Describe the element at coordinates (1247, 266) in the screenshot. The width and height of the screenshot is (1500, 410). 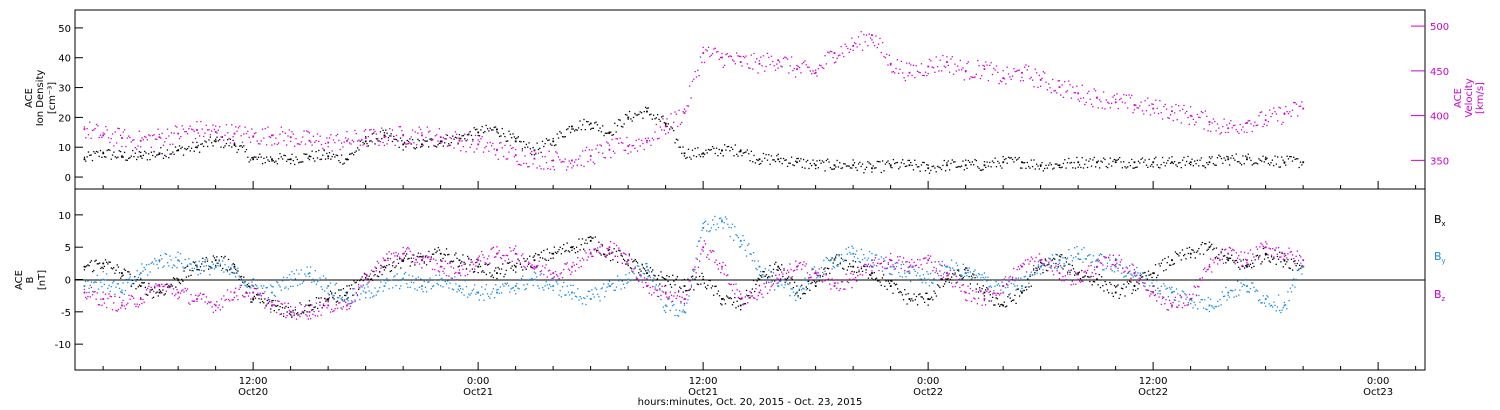
I see `bx-point` at that location.